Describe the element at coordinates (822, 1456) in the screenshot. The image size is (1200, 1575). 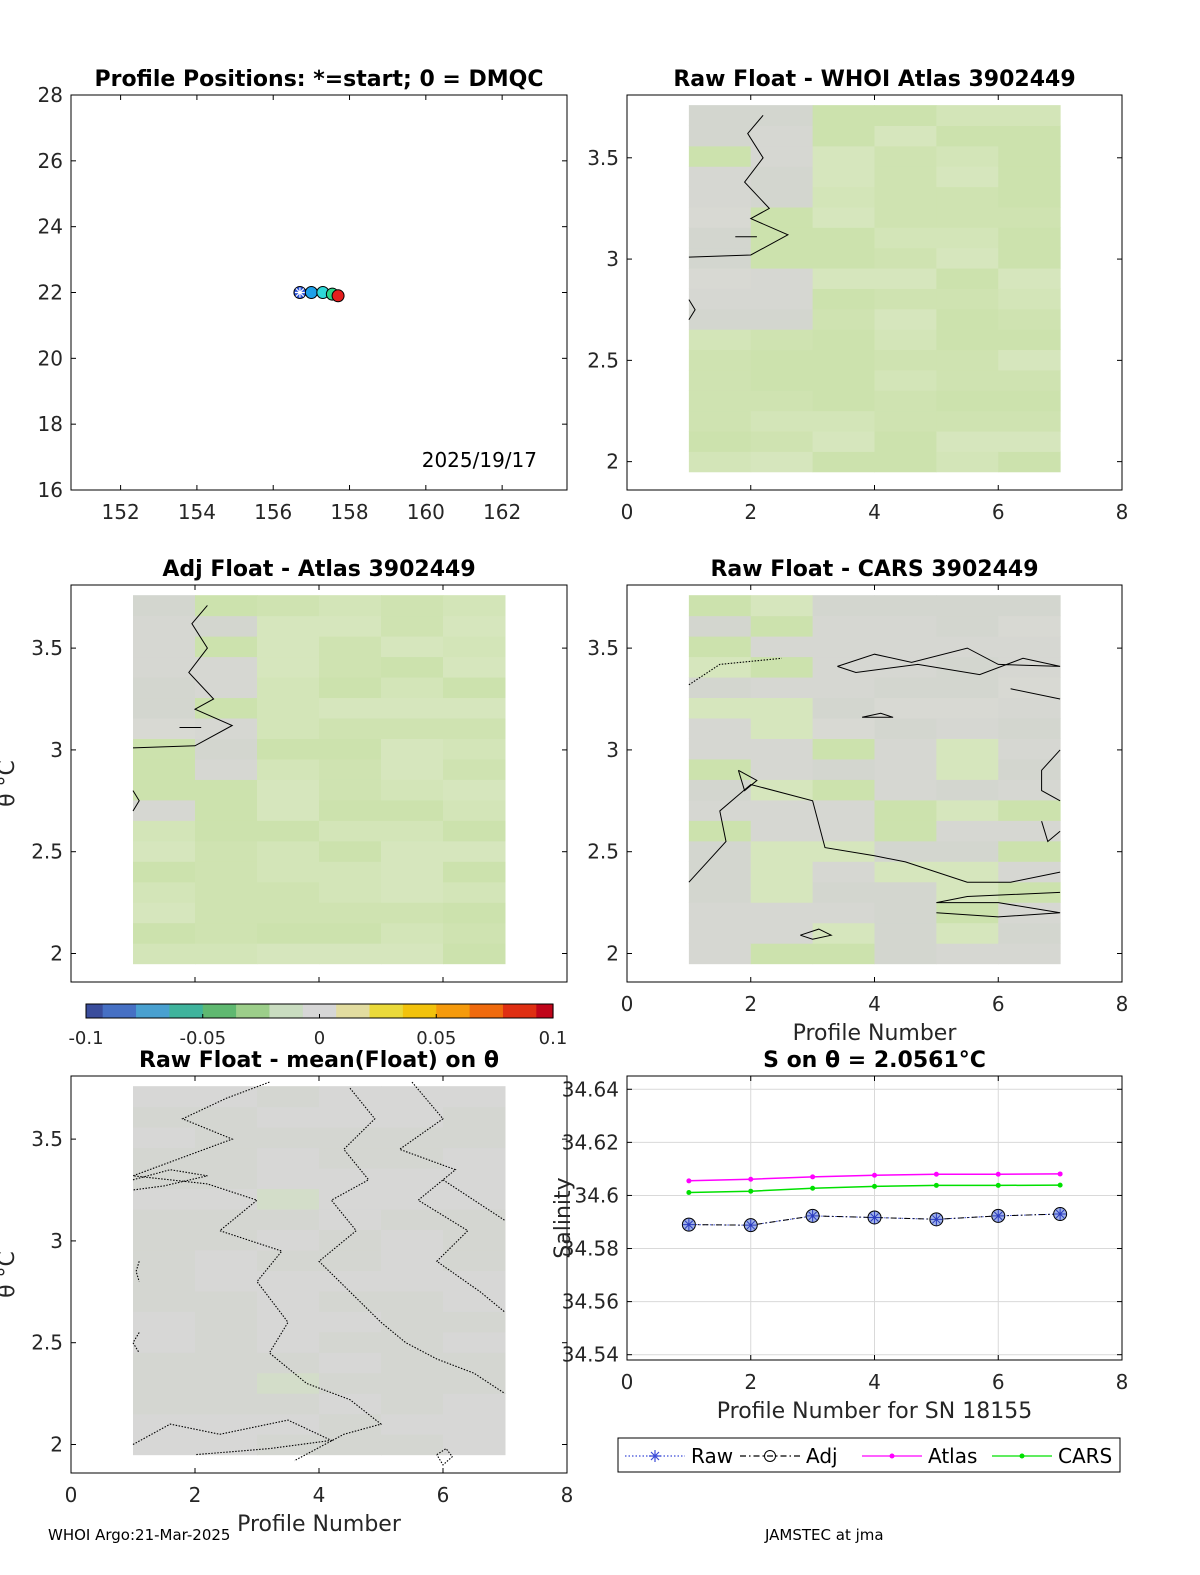
I see `legend-adj-label: Adj` at that location.